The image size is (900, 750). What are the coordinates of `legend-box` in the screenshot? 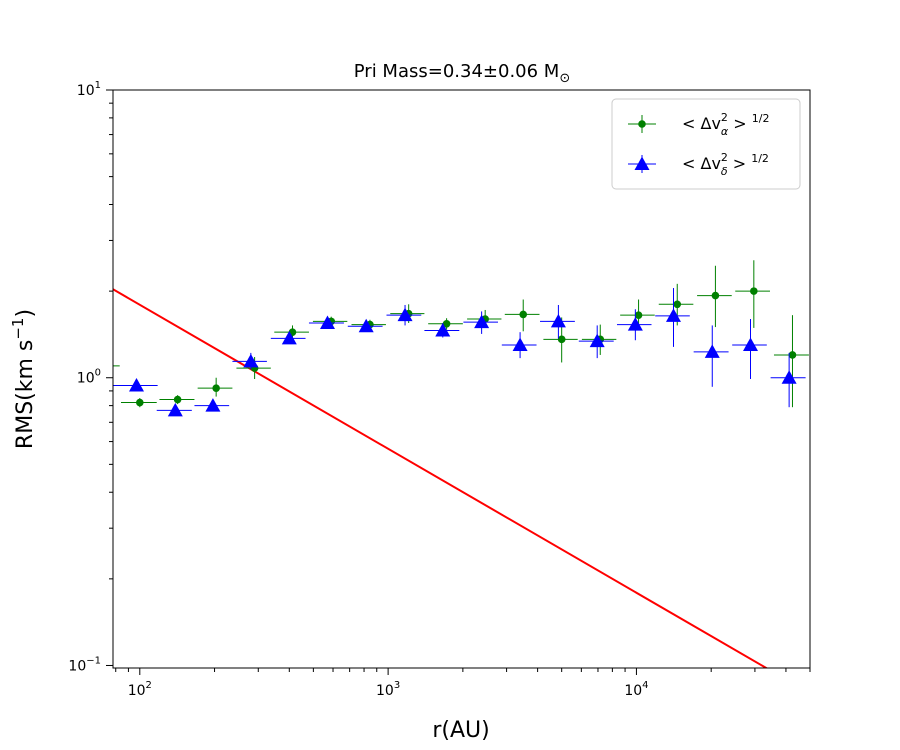 It's located at (706, 144).